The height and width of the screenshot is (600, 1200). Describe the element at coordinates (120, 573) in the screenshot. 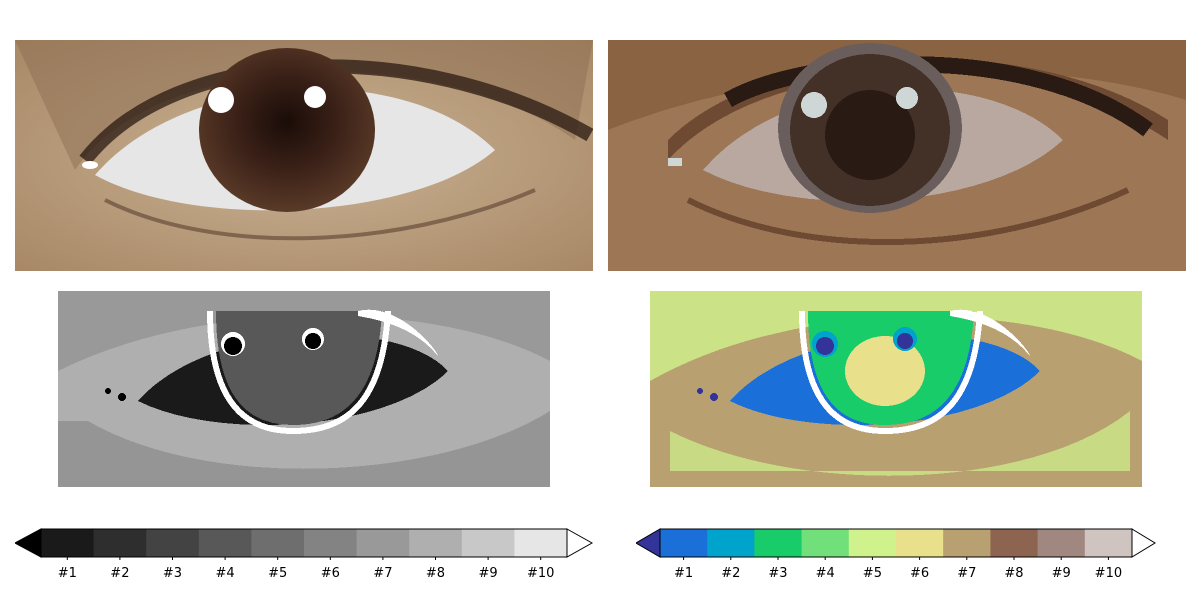

I see `gray-cbar-tick-label: #2` at that location.